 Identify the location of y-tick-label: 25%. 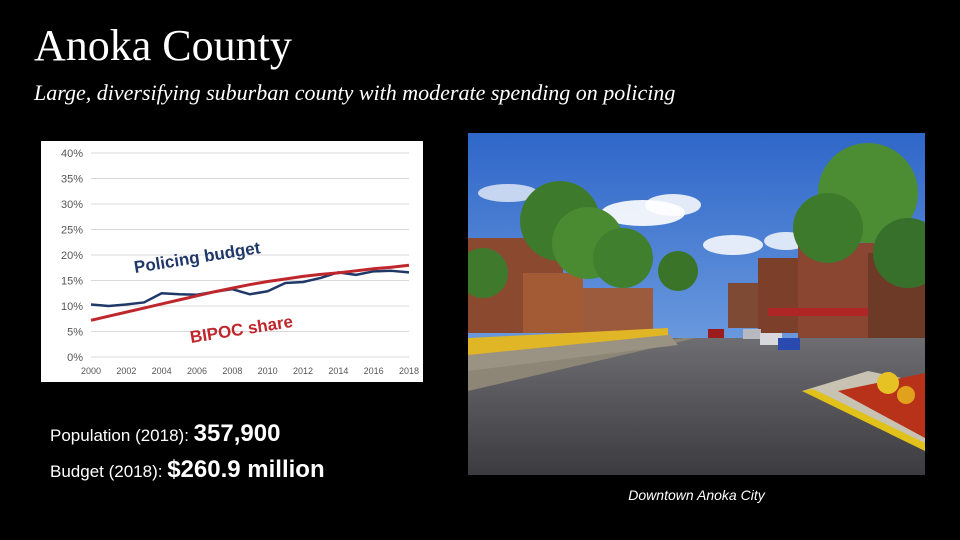
(72, 231).